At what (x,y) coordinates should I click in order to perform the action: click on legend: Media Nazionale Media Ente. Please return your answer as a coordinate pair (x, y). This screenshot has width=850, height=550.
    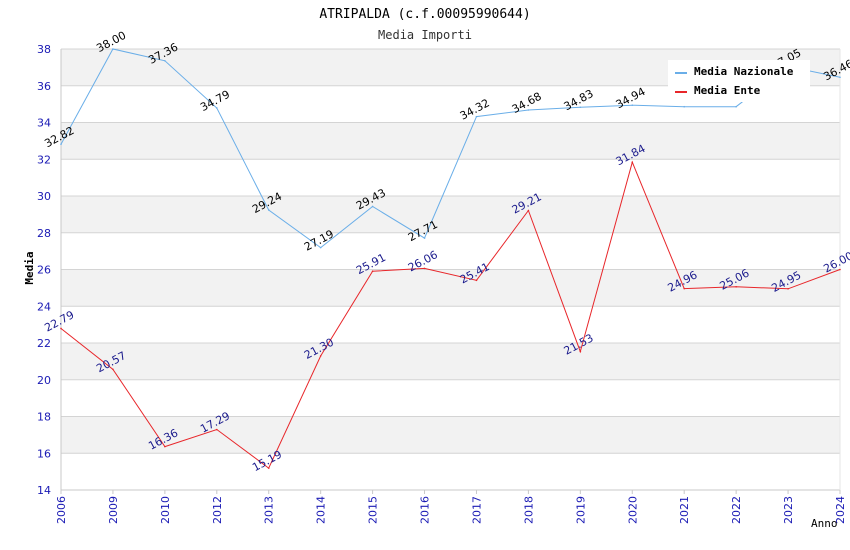
    Looking at the image, I should click on (739, 81).